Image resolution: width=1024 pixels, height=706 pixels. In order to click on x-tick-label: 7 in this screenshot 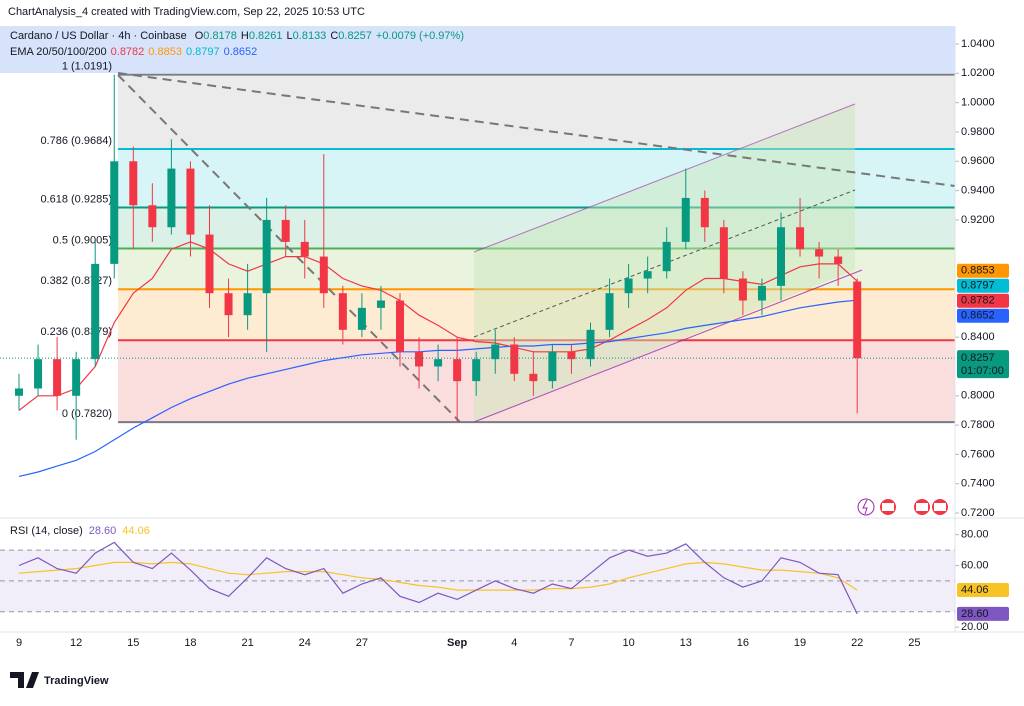, I will do `click(571, 643)`.